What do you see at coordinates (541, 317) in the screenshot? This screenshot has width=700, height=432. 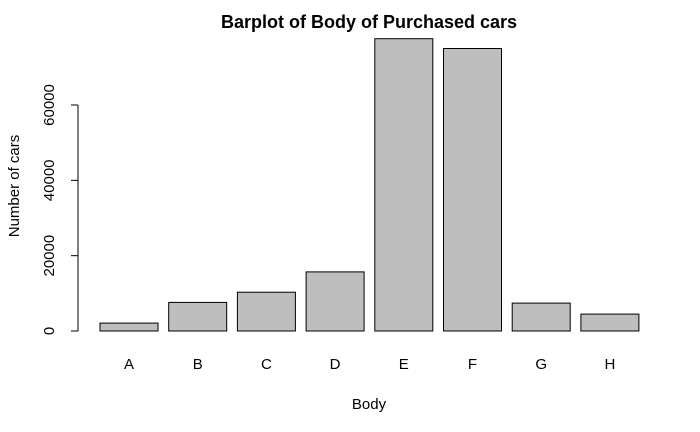 I see `bar-g` at bounding box center [541, 317].